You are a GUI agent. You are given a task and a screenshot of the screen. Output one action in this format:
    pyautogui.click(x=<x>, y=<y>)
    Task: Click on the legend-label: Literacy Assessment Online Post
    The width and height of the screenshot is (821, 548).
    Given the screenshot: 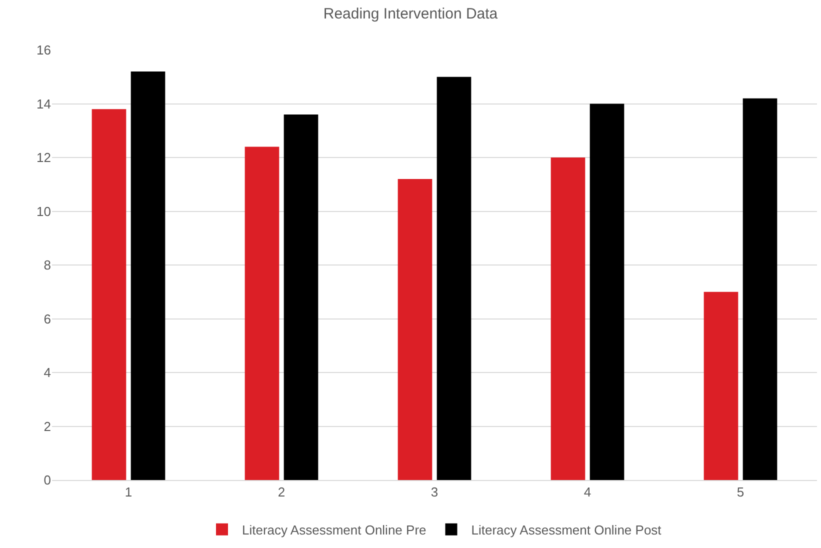 What is the action you would take?
    pyautogui.click(x=566, y=530)
    